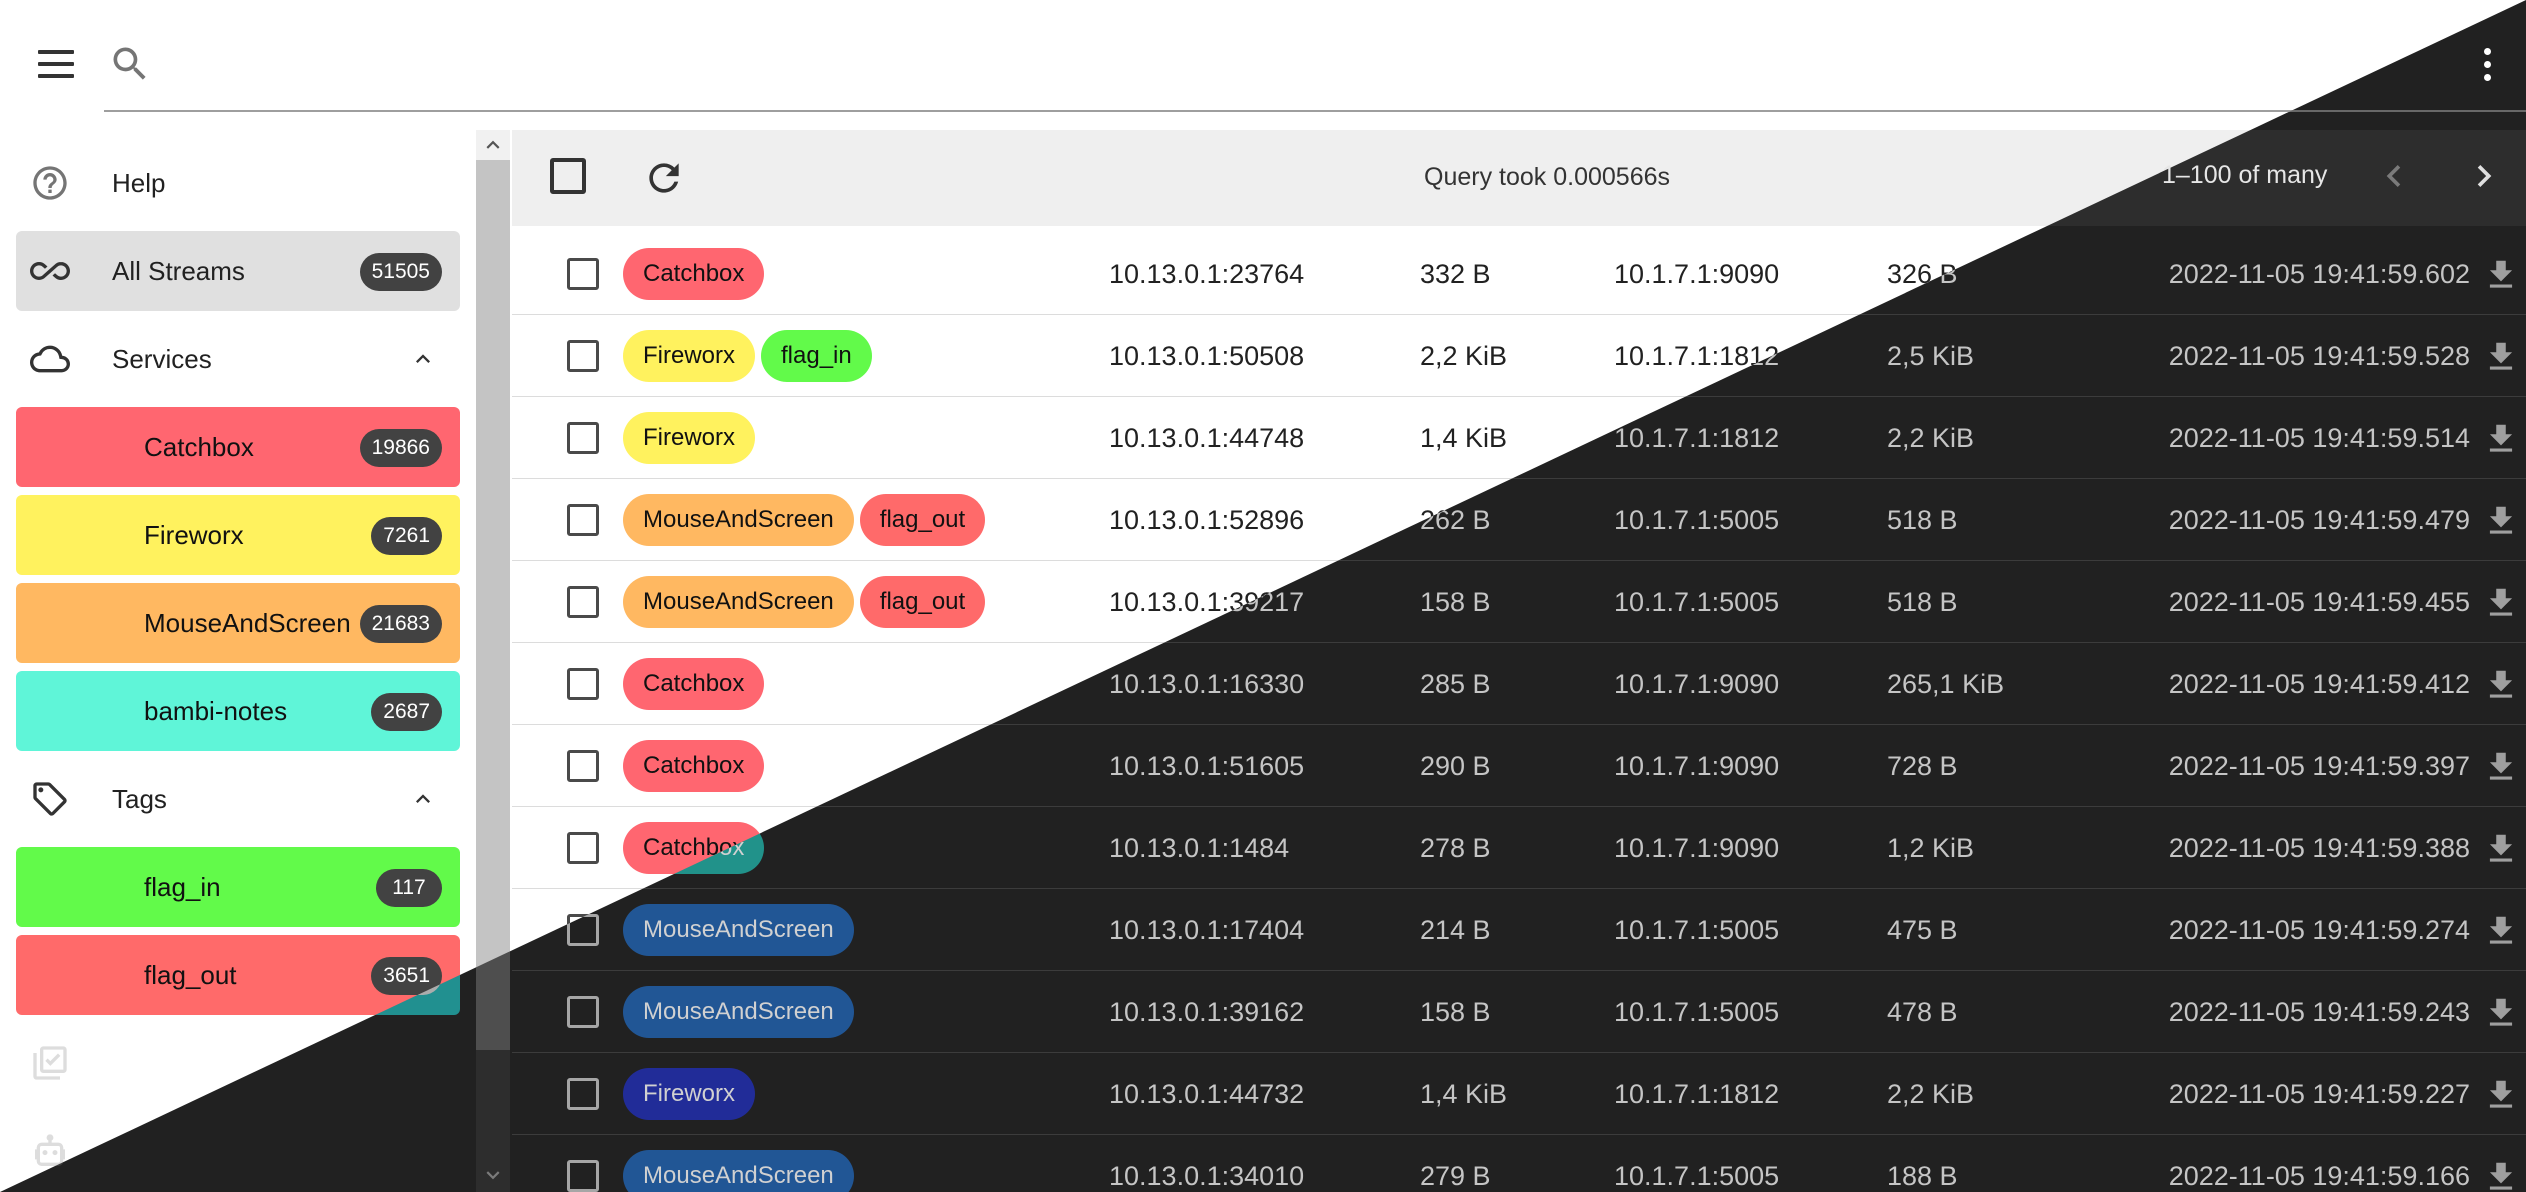  What do you see at coordinates (238, 1151) in the screenshot?
I see `sidebar-section-generated: Generated` at bounding box center [238, 1151].